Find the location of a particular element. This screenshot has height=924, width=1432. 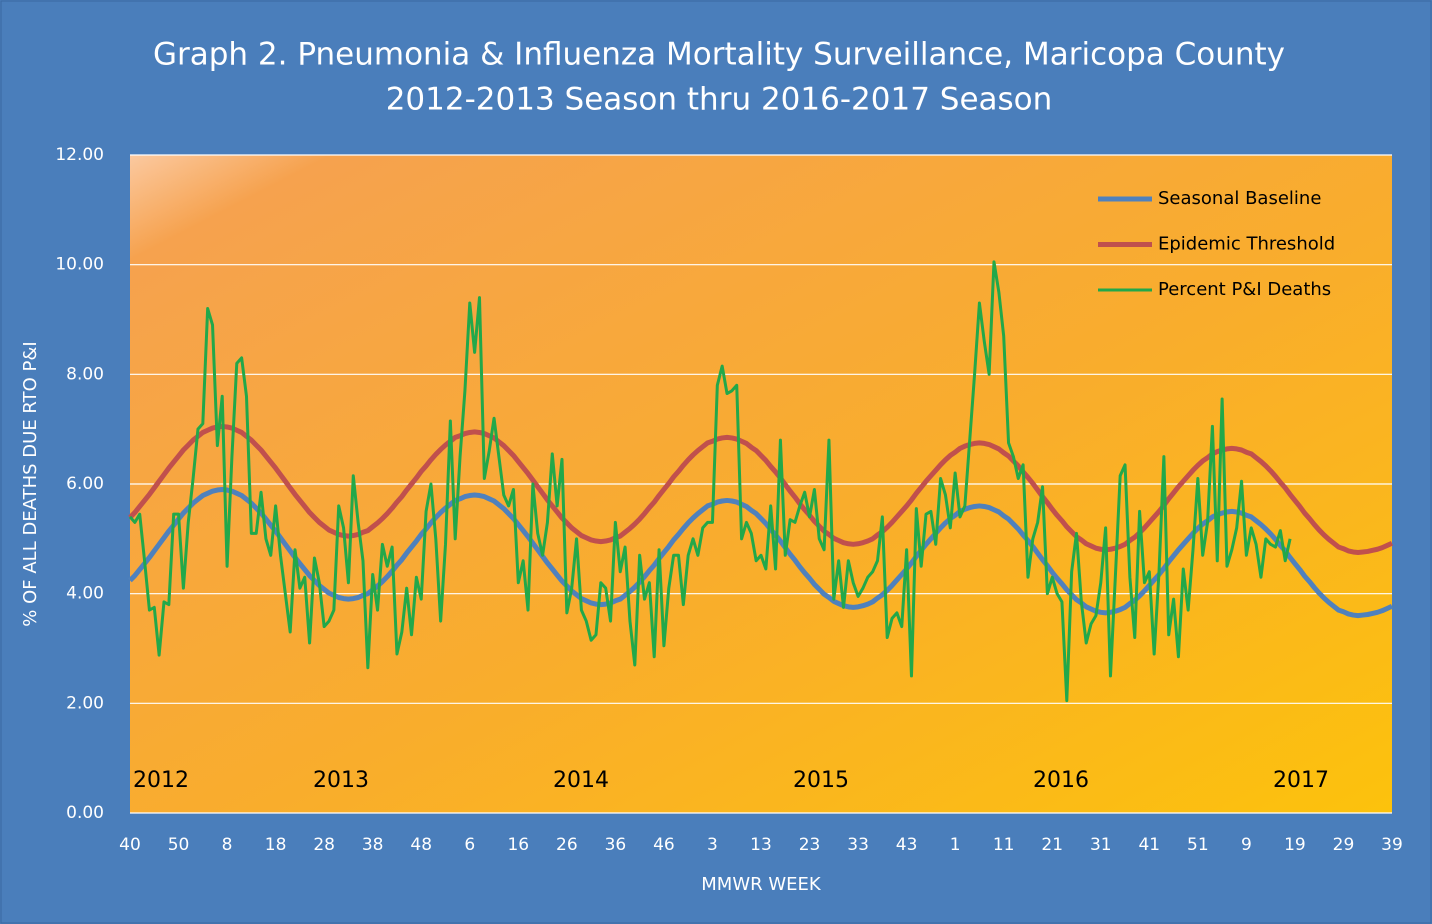

chart-subtitle: 2012-2013 Season thru 2016-2017 Season is located at coordinates (719, 100).